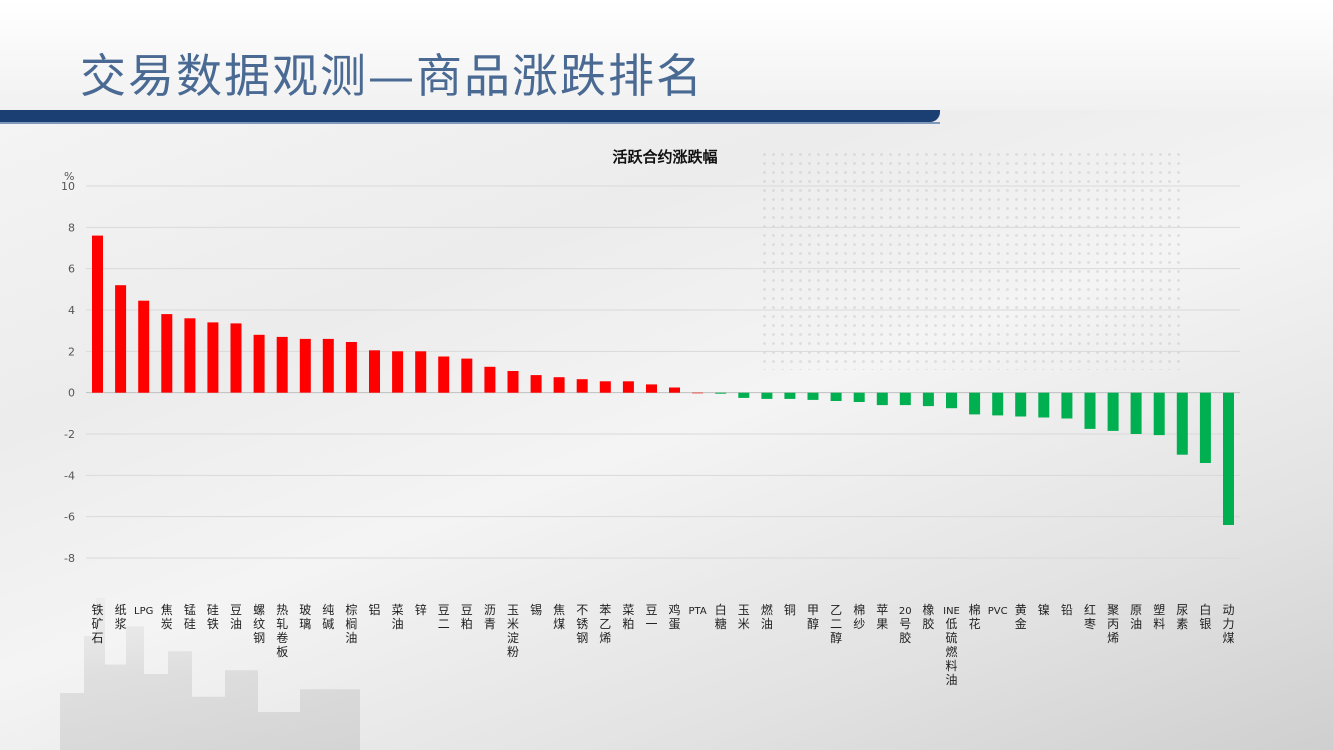 The image size is (1333, 750). I want to click on x-tick-label: 豆二, so click(444, 617).